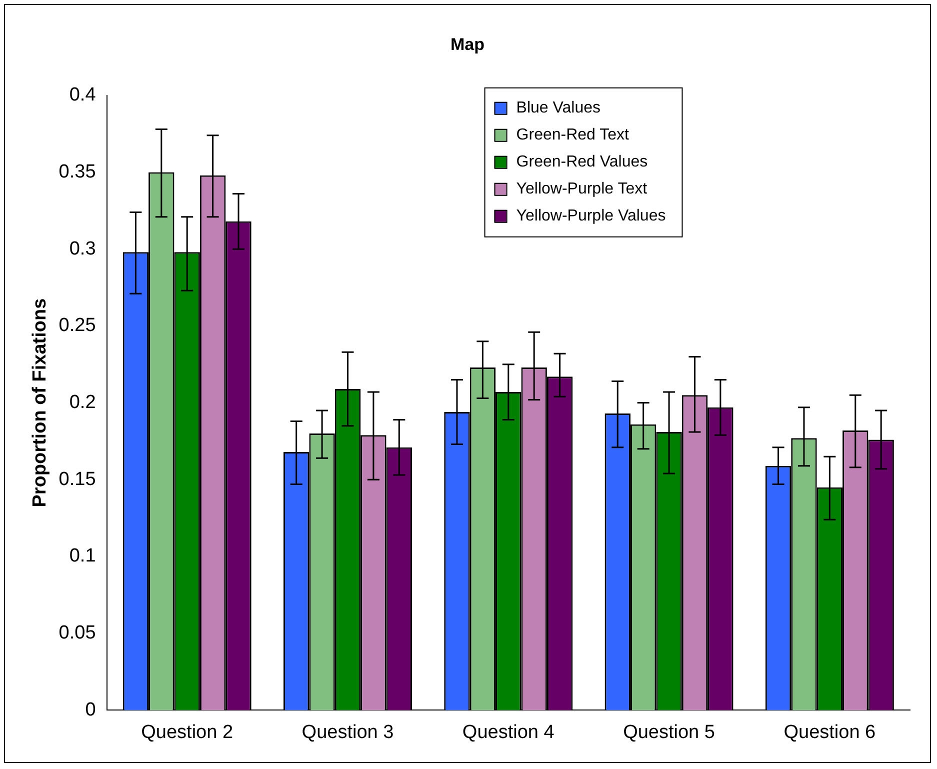 This screenshot has width=937, height=769. Describe the element at coordinates (830, 732) in the screenshot. I see `x-tick-label: Question 6` at that location.